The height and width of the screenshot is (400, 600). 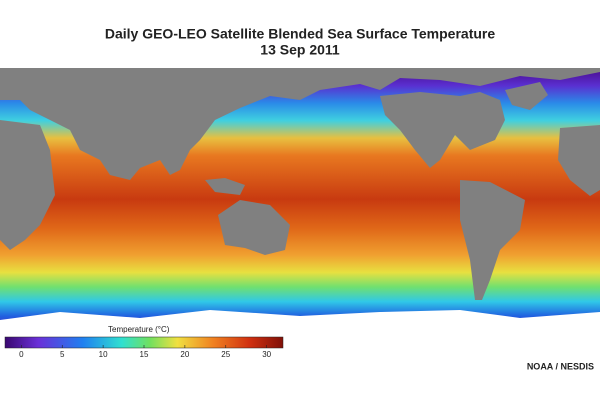 I want to click on colorbar-tick-label: 10, so click(x=103, y=354).